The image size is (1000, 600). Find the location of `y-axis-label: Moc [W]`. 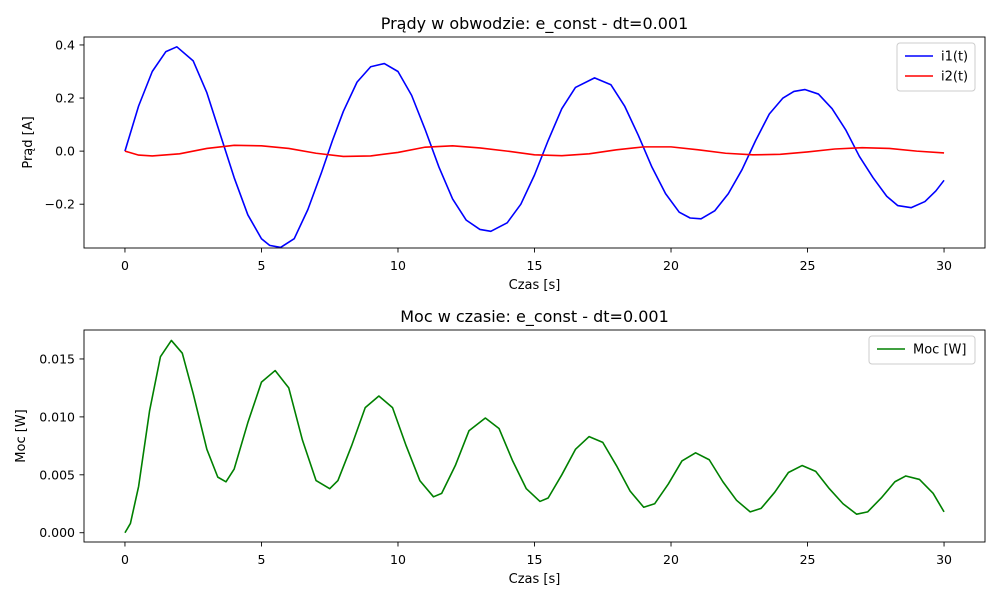

y-axis-label: Moc [W] is located at coordinates (21, 435).